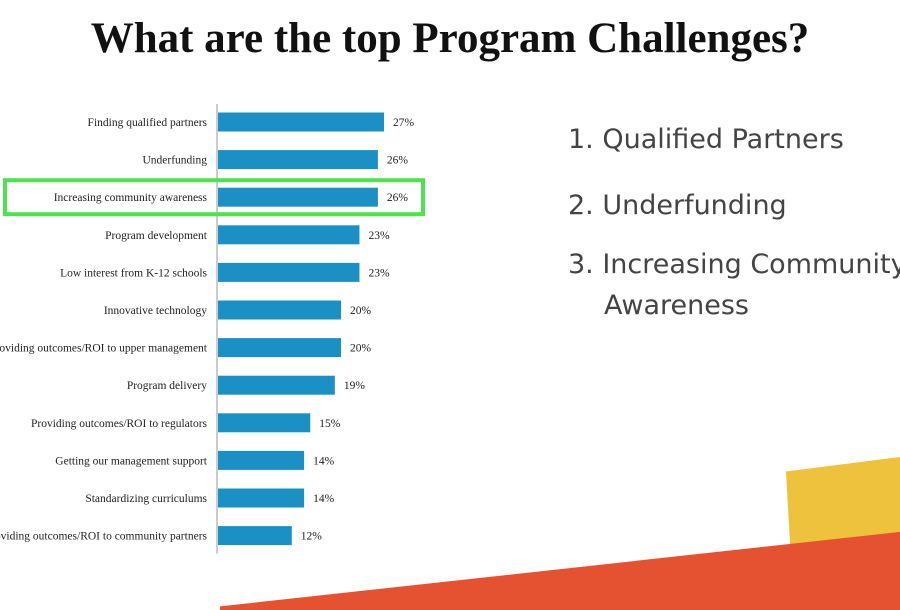 This screenshot has width=900, height=610. Describe the element at coordinates (214, 197) in the screenshot. I see `highlight-box` at that location.